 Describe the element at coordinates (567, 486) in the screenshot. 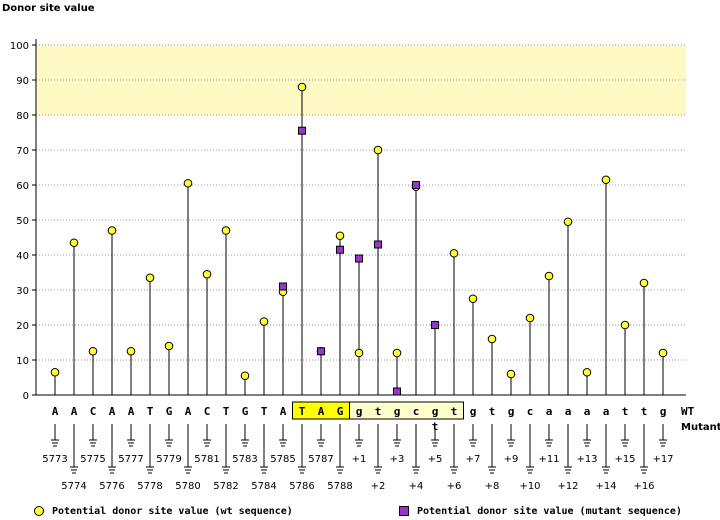

I see `position-label: +12` at that location.